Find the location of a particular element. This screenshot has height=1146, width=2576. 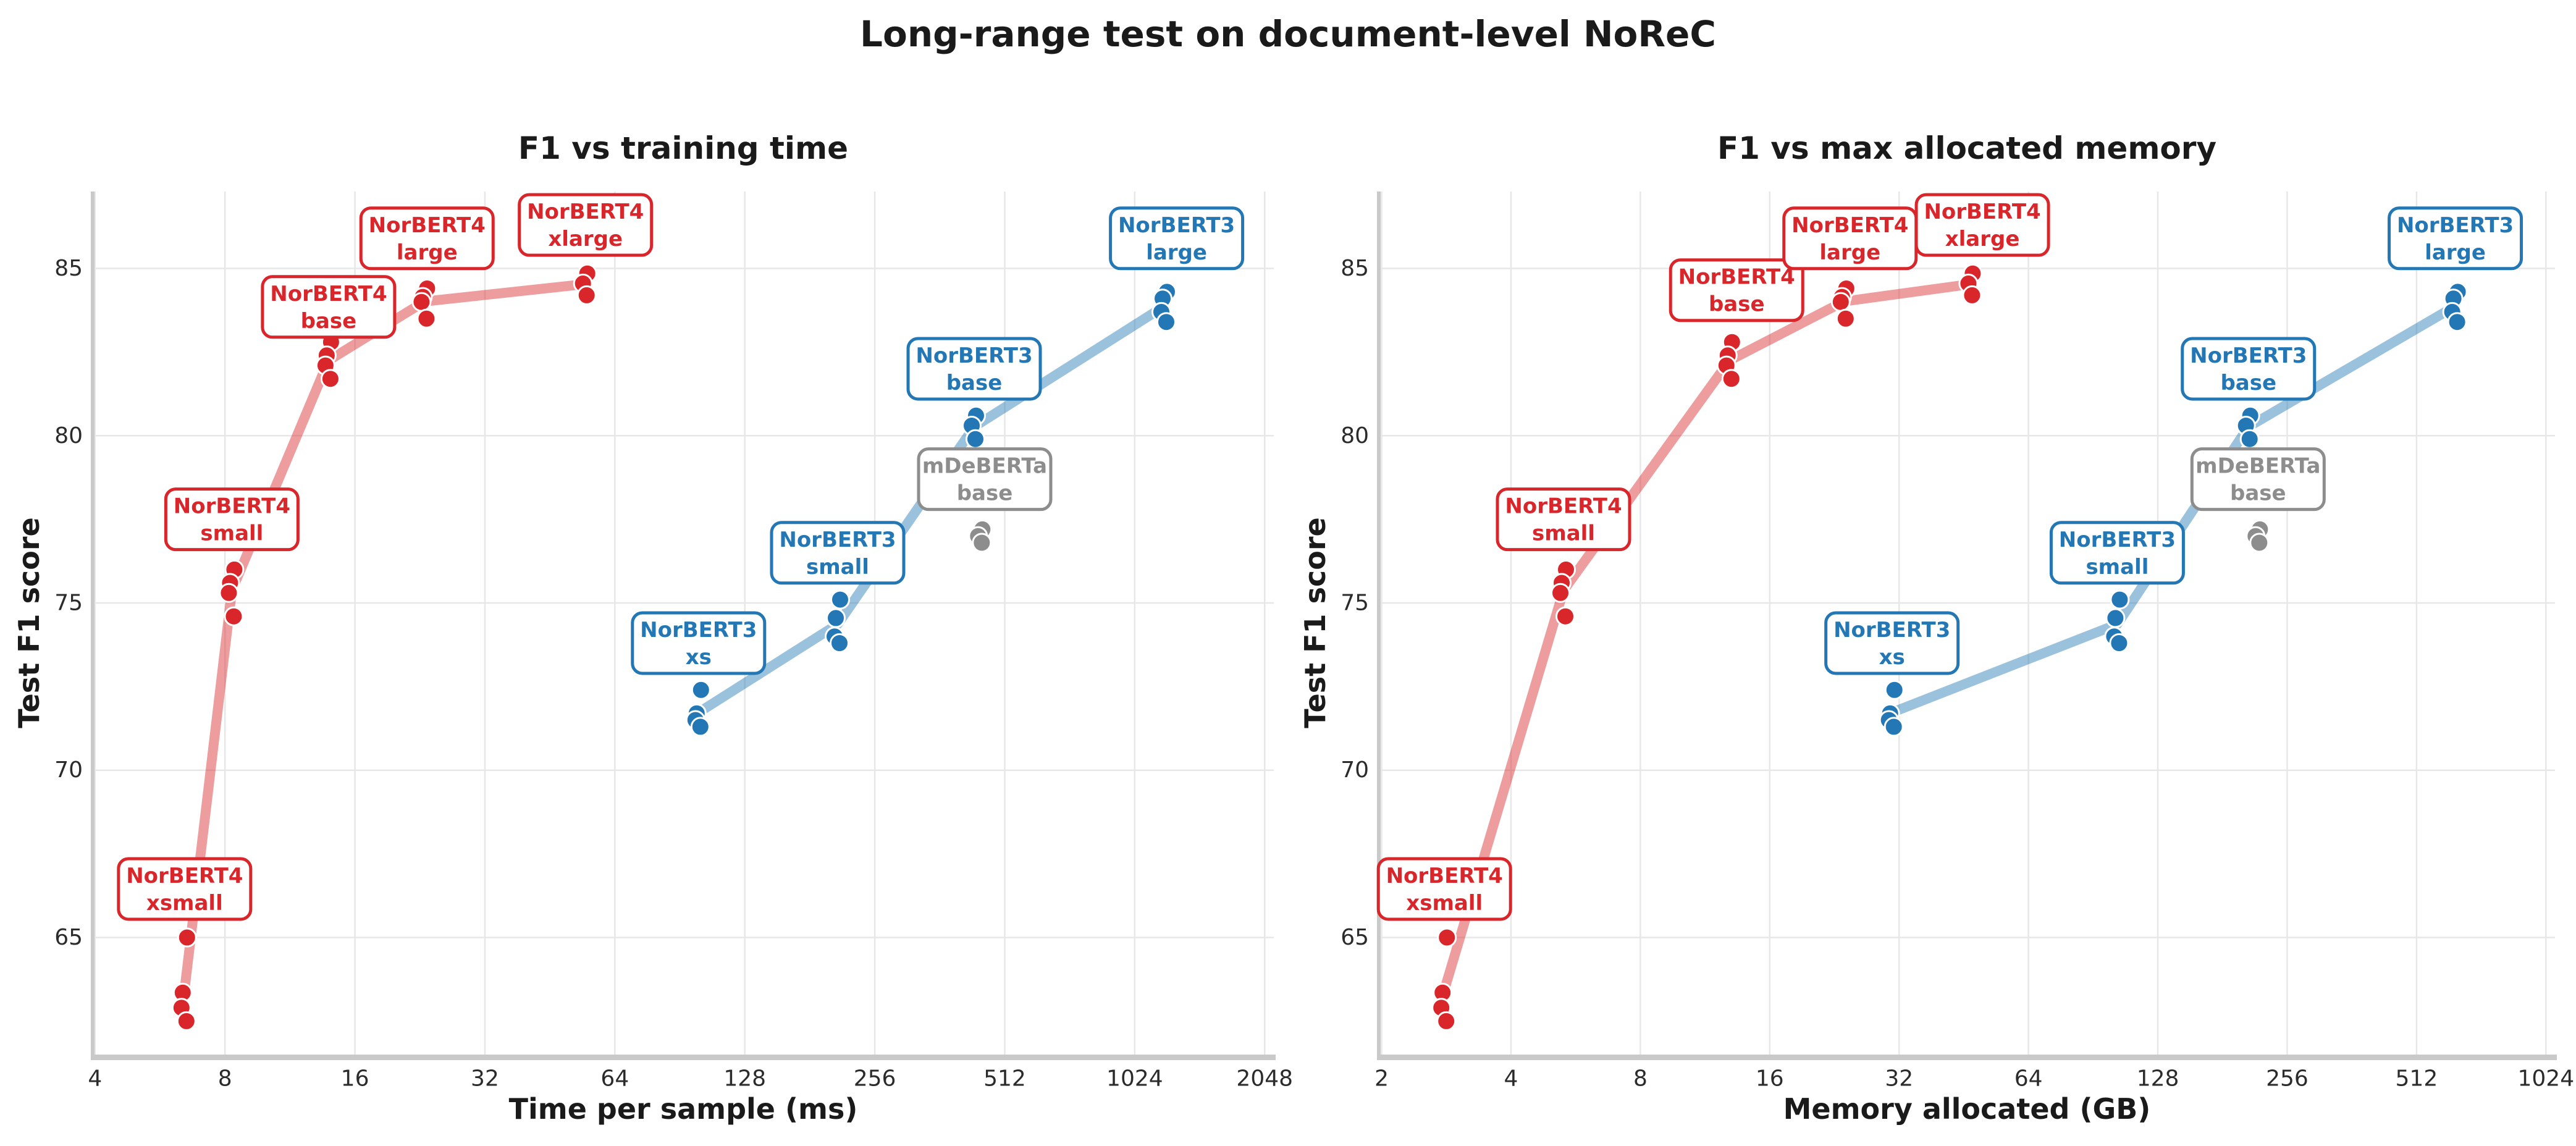

x-tick-label: 128 is located at coordinates (744, 1079).